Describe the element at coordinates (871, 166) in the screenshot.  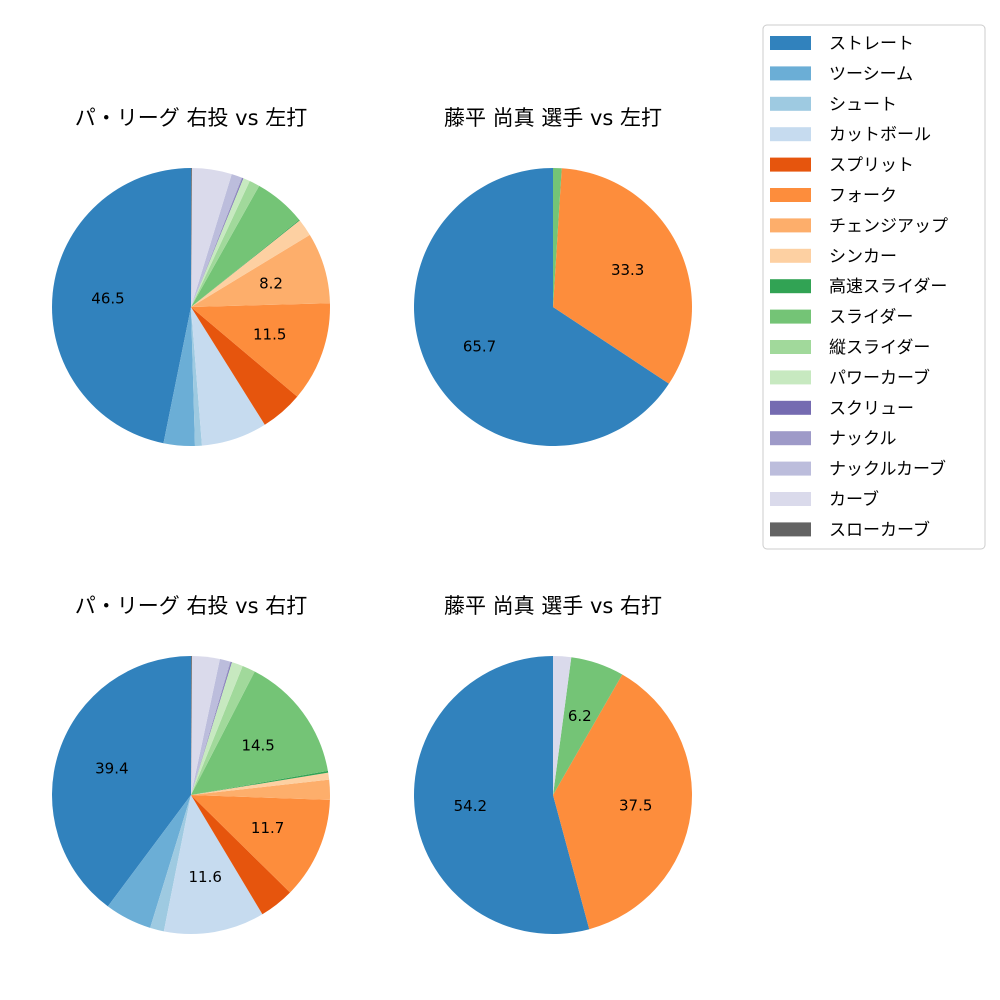
I see `legend-label-5: スプリット` at that location.